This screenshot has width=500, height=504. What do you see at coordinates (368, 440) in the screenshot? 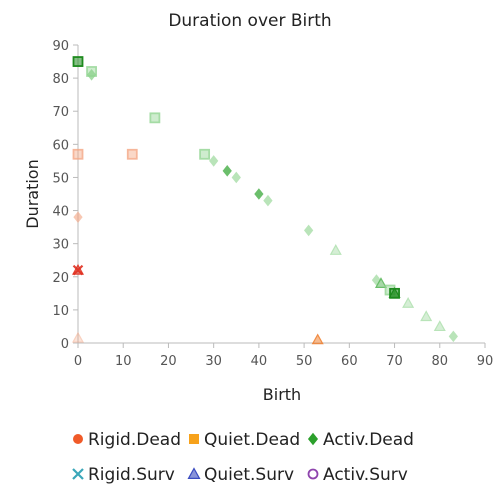
I see `legend-label: Activ.Dead` at bounding box center [368, 440].